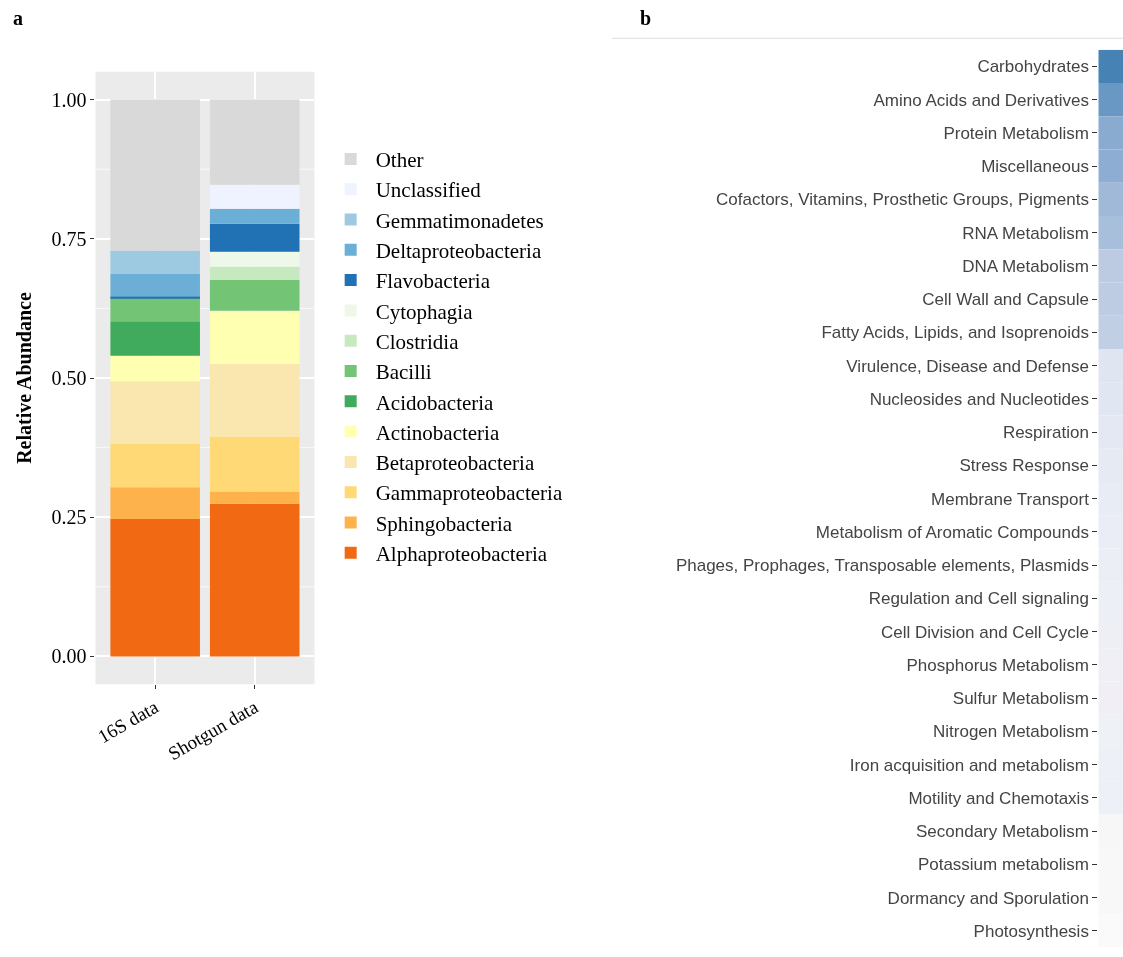  I want to click on legend-label: Betaproteobacteria, so click(455, 463).